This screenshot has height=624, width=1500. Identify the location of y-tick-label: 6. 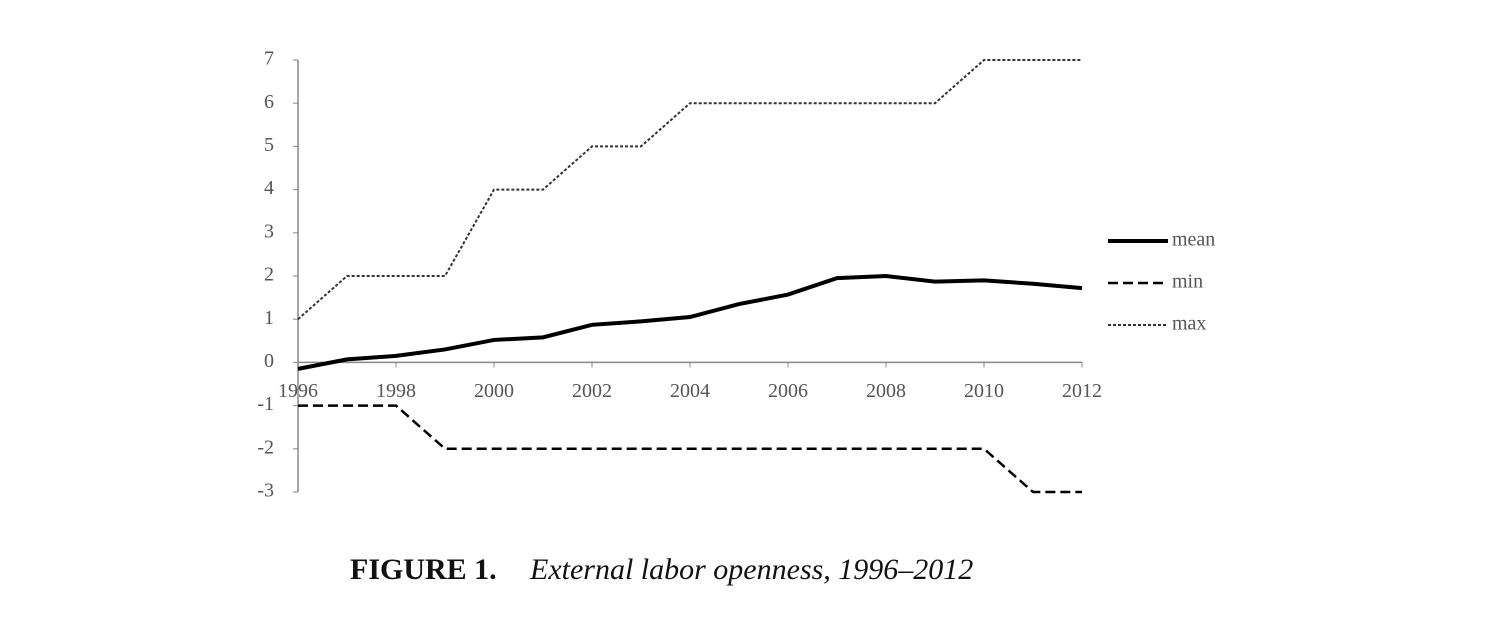
(269, 102).